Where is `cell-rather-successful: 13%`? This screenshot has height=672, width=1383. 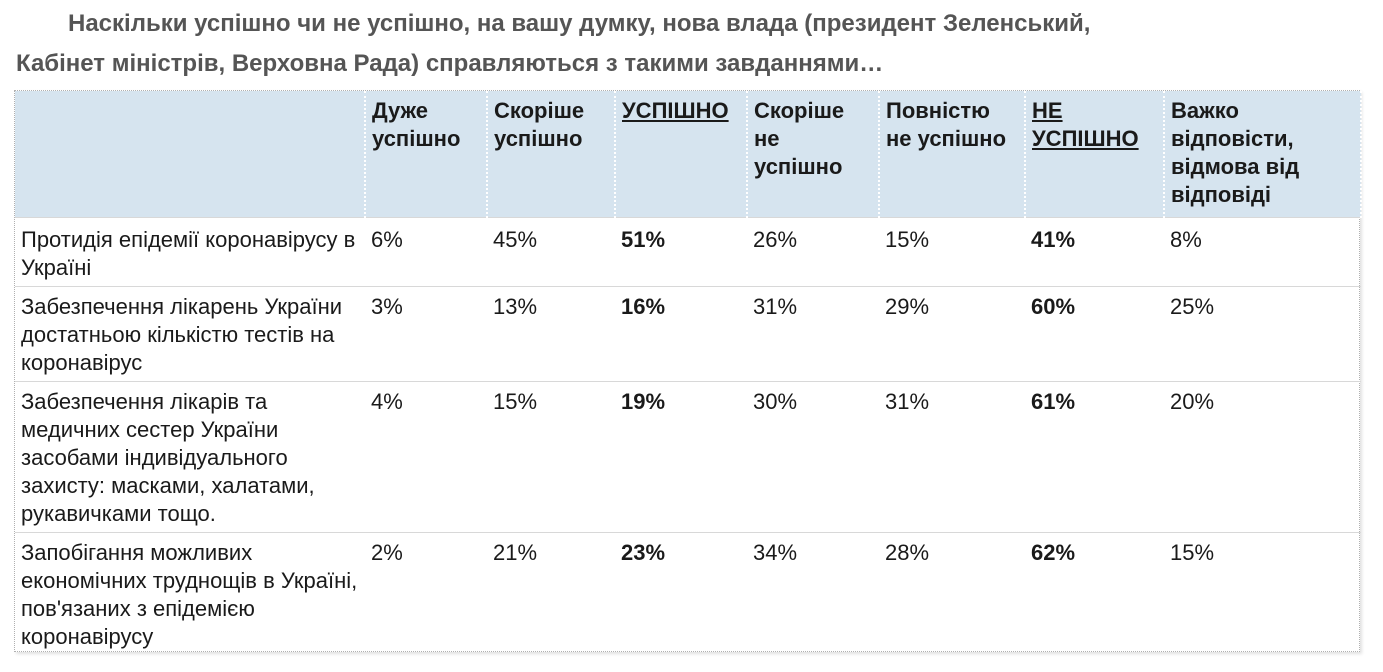
cell-rather-successful: 13% is located at coordinates (515, 306).